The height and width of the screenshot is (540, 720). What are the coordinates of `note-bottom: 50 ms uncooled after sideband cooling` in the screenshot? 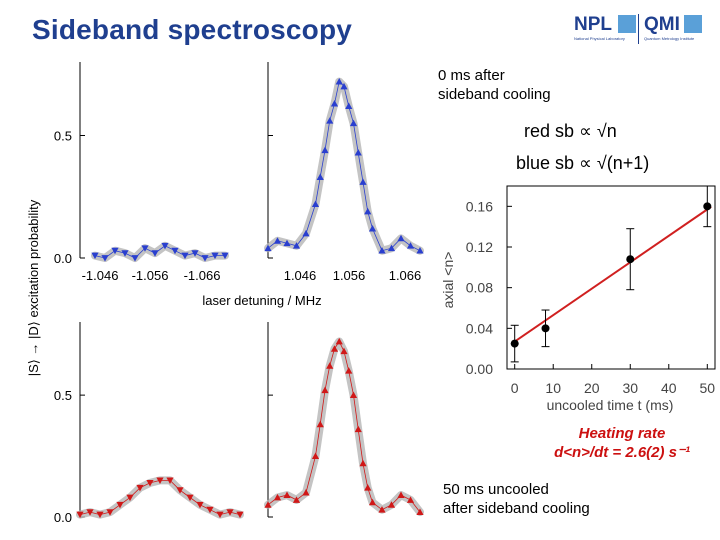 It's located at (516, 499).